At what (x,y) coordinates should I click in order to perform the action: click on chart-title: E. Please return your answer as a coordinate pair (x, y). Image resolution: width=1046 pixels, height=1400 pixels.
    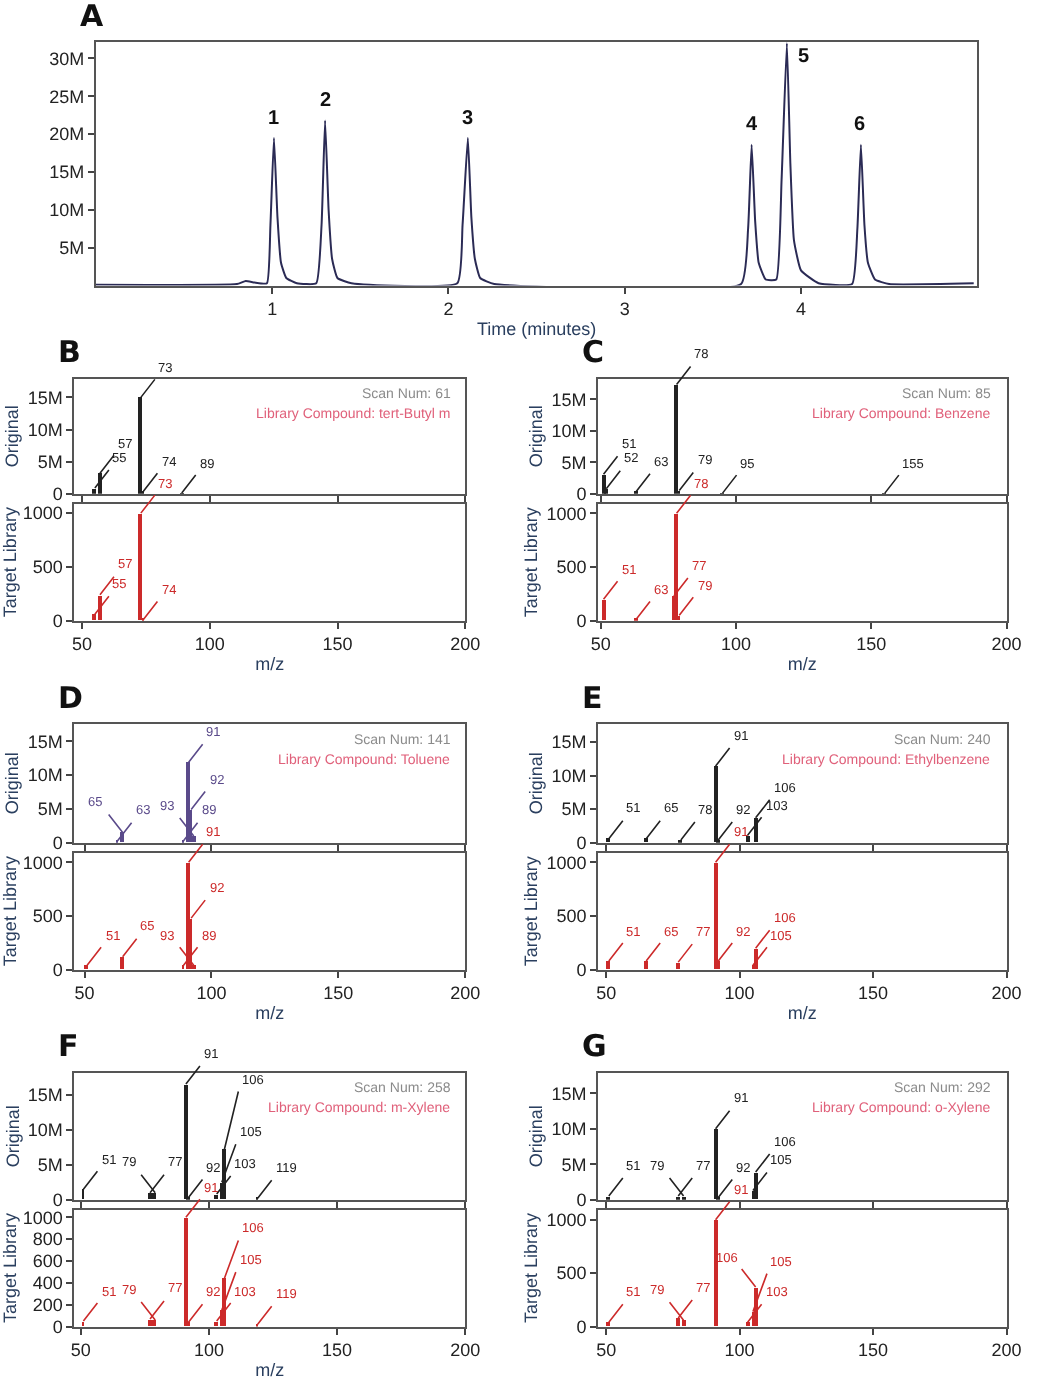
    Looking at the image, I should click on (592, 698).